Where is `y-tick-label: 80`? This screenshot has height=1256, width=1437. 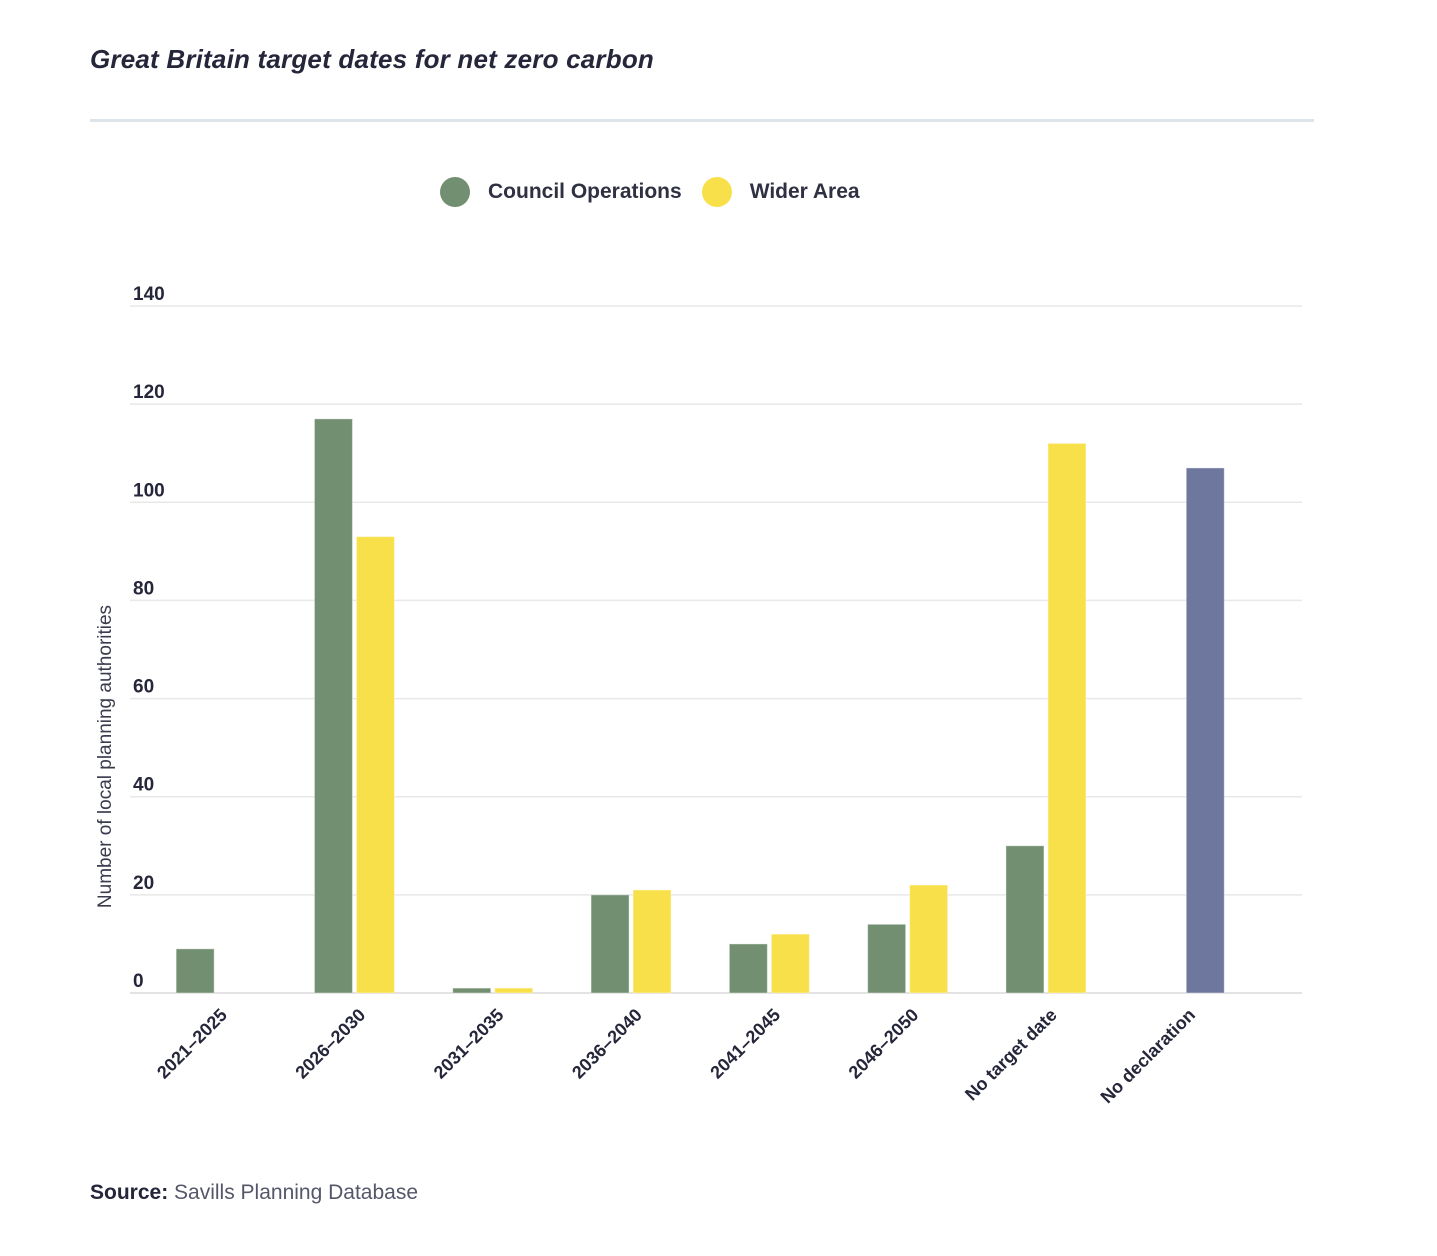 y-tick-label: 80 is located at coordinates (143, 588).